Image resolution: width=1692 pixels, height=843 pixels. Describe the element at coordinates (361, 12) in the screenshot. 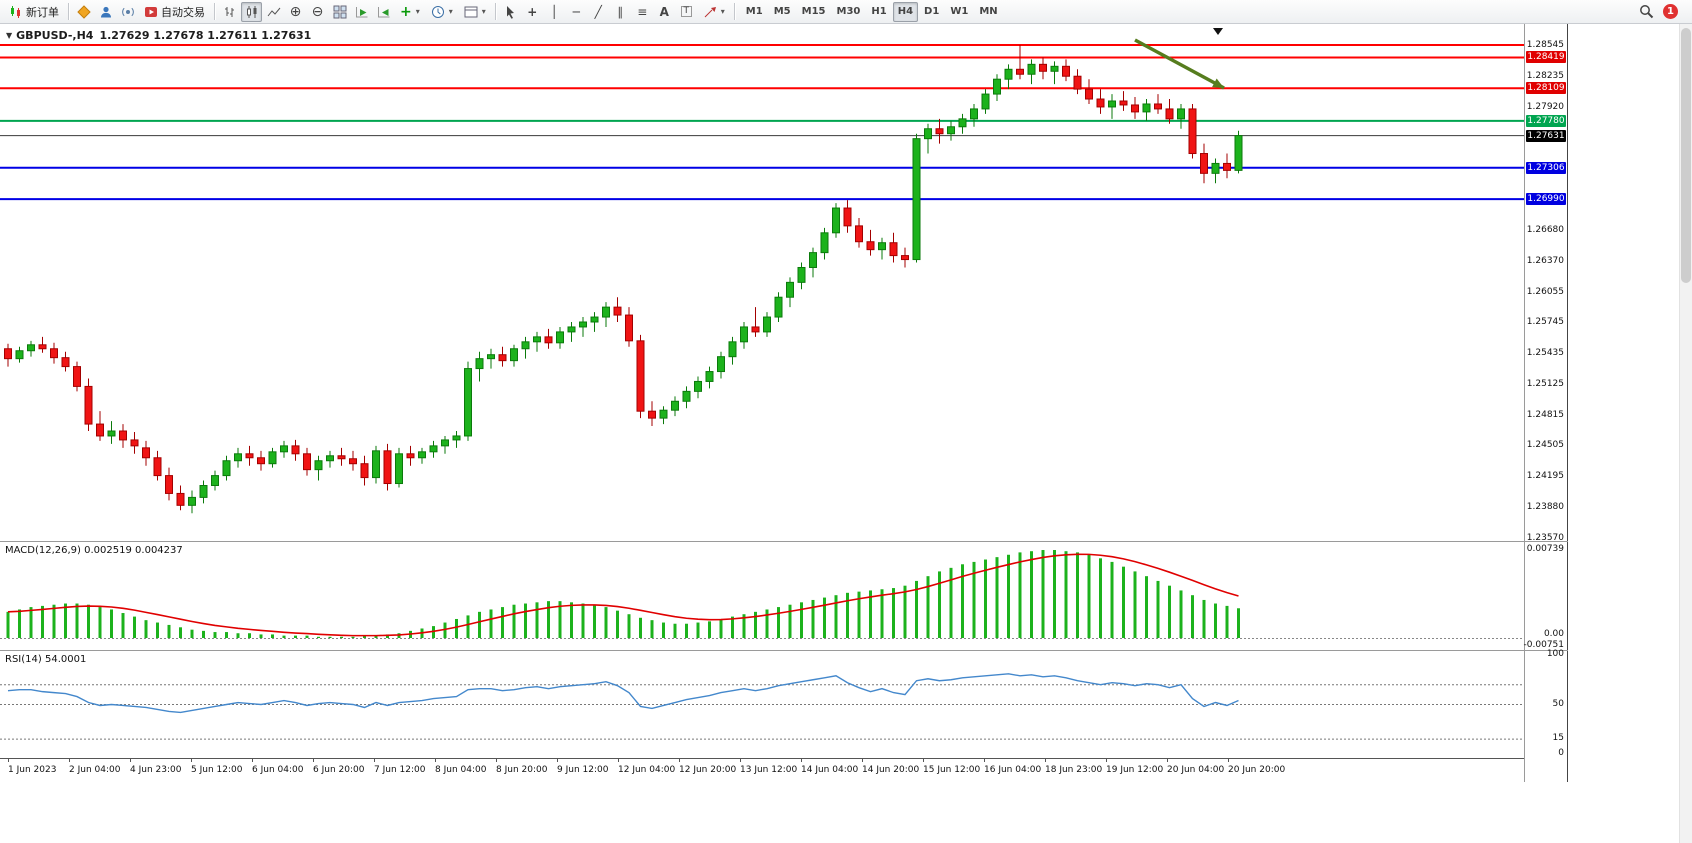

I see `auto-scroll-button` at that location.